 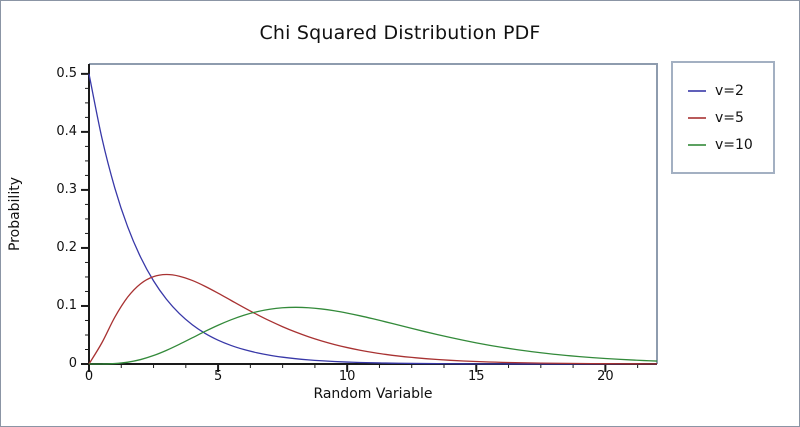 What do you see at coordinates (697, 144) in the screenshot?
I see `legend-swatch-v-10-line` at bounding box center [697, 144].